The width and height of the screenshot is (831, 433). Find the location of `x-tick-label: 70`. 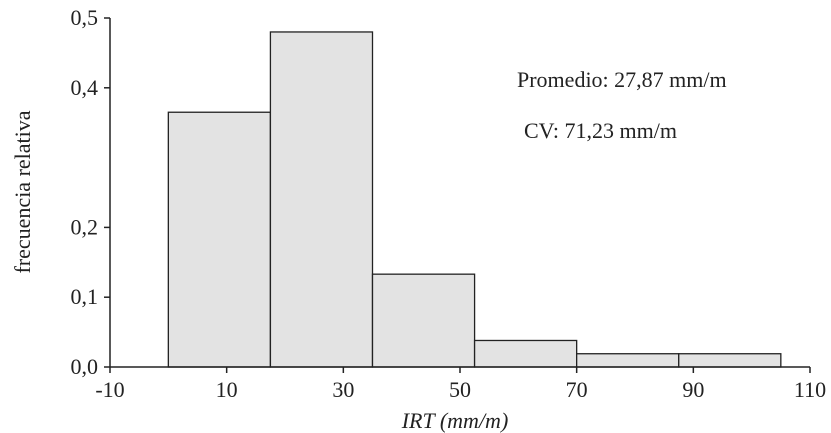

x-tick-label: 70 is located at coordinates (577, 389).